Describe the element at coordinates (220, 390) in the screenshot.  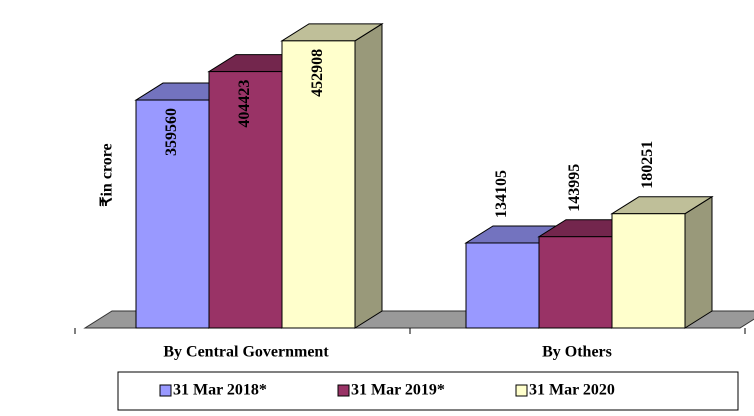
I see `legend-label: 31 Mar 2018*` at that location.